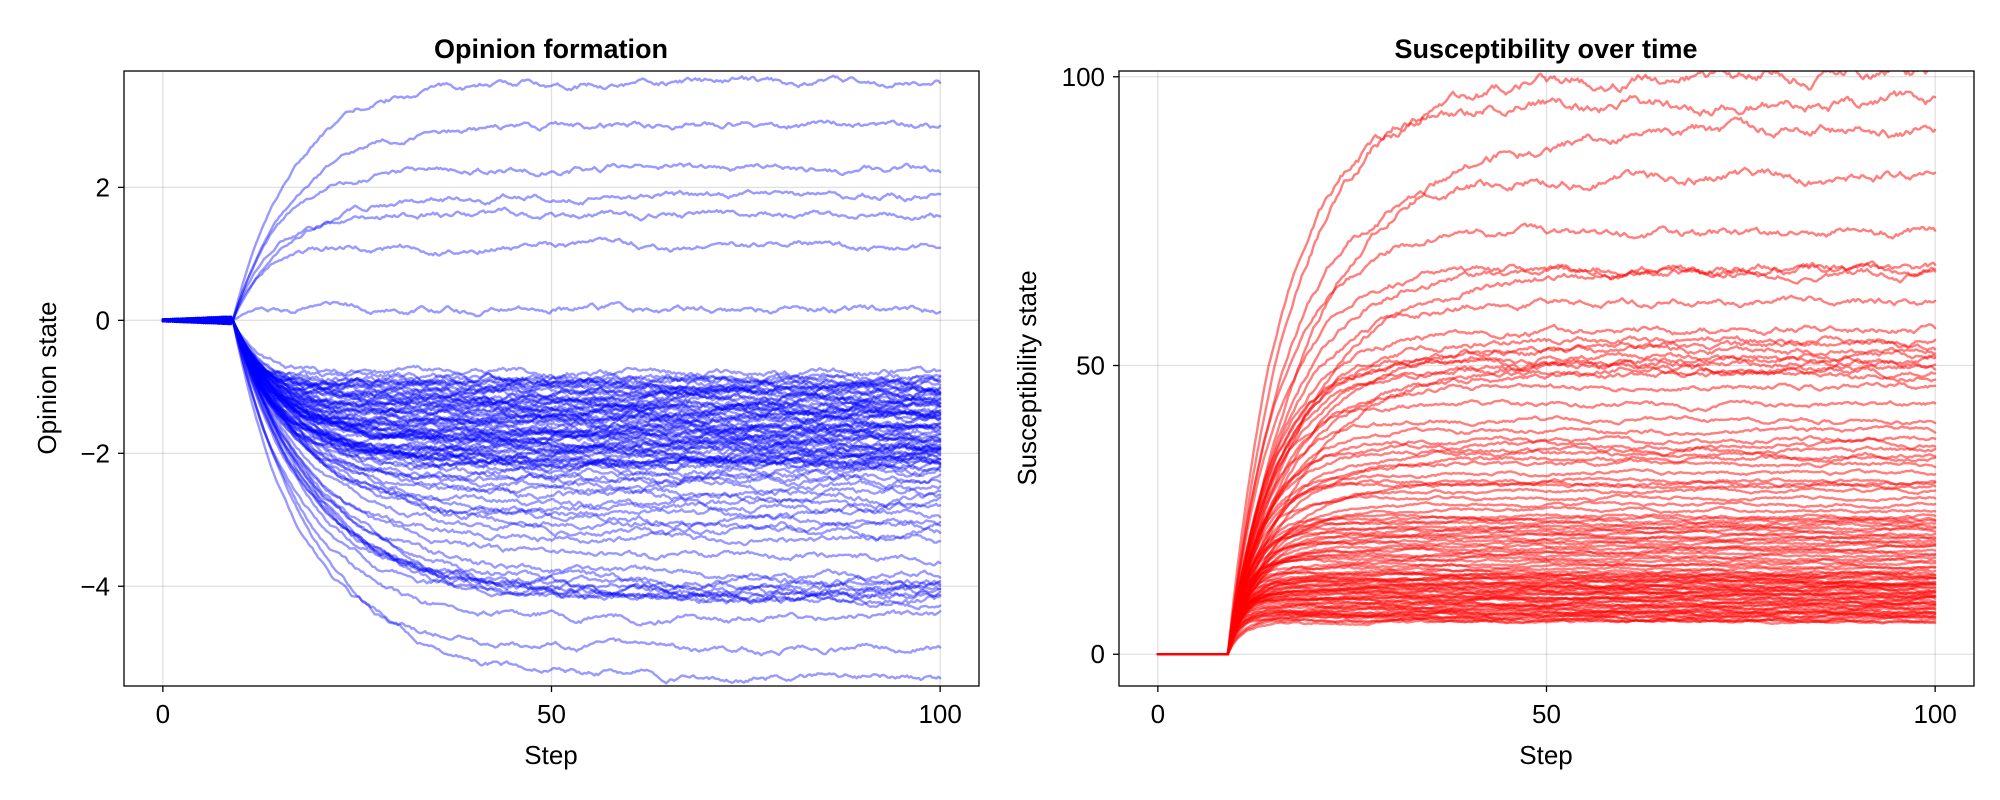 The height and width of the screenshot is (800, 2000). What do you see at coordinates (1545, 49) in the screenshot?
I see `chart-title: Susceptibility over time` at bounding box center [1545, 49].